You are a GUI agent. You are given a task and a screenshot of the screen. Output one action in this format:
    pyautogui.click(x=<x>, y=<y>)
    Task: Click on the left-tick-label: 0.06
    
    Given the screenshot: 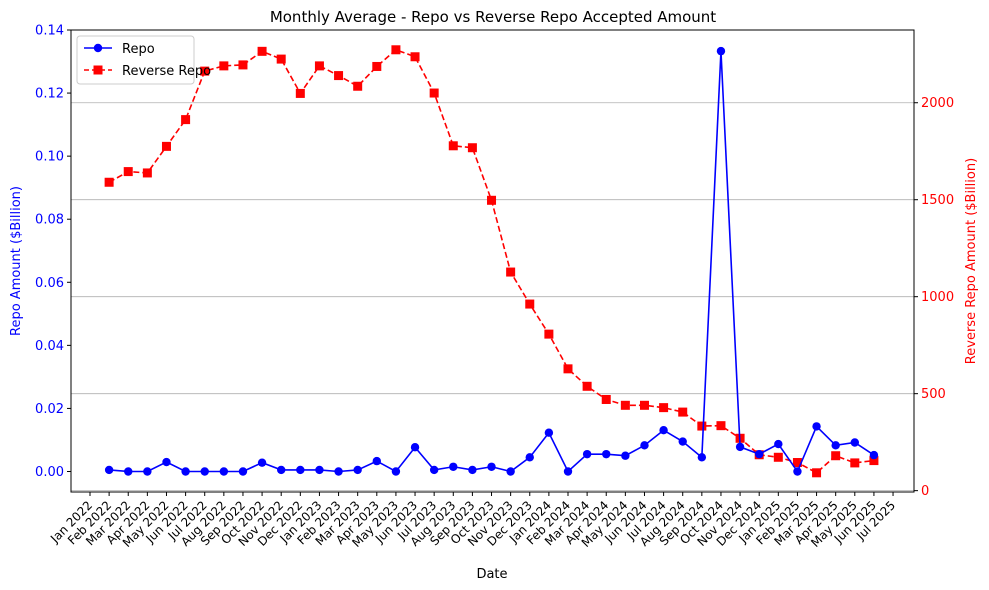 What is the action you would take?
    pyautogui.click(x=49, y=283)
    